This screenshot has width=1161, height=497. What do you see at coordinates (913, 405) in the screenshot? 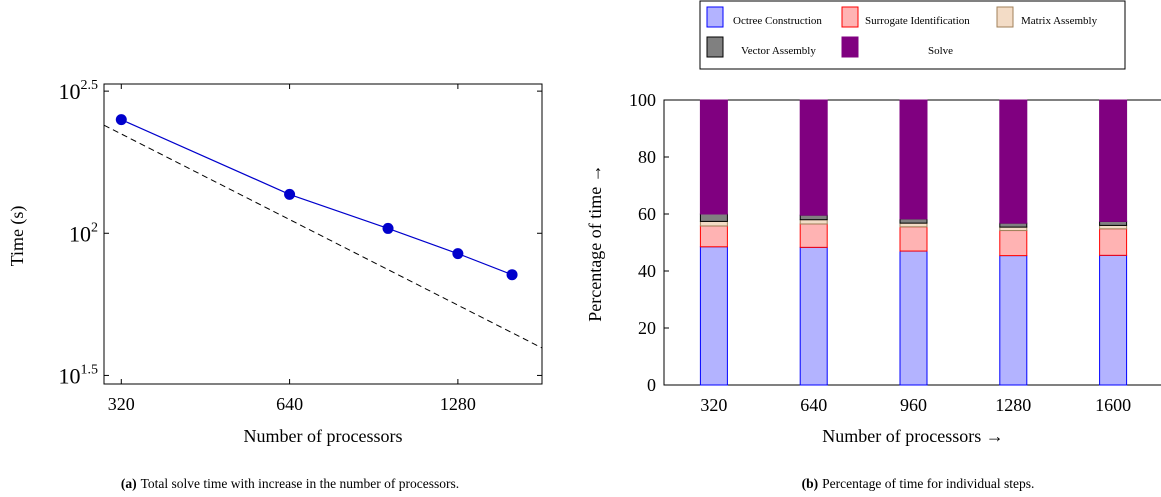
I see `x-tick-label: 960` at bounding box center [913, 405].